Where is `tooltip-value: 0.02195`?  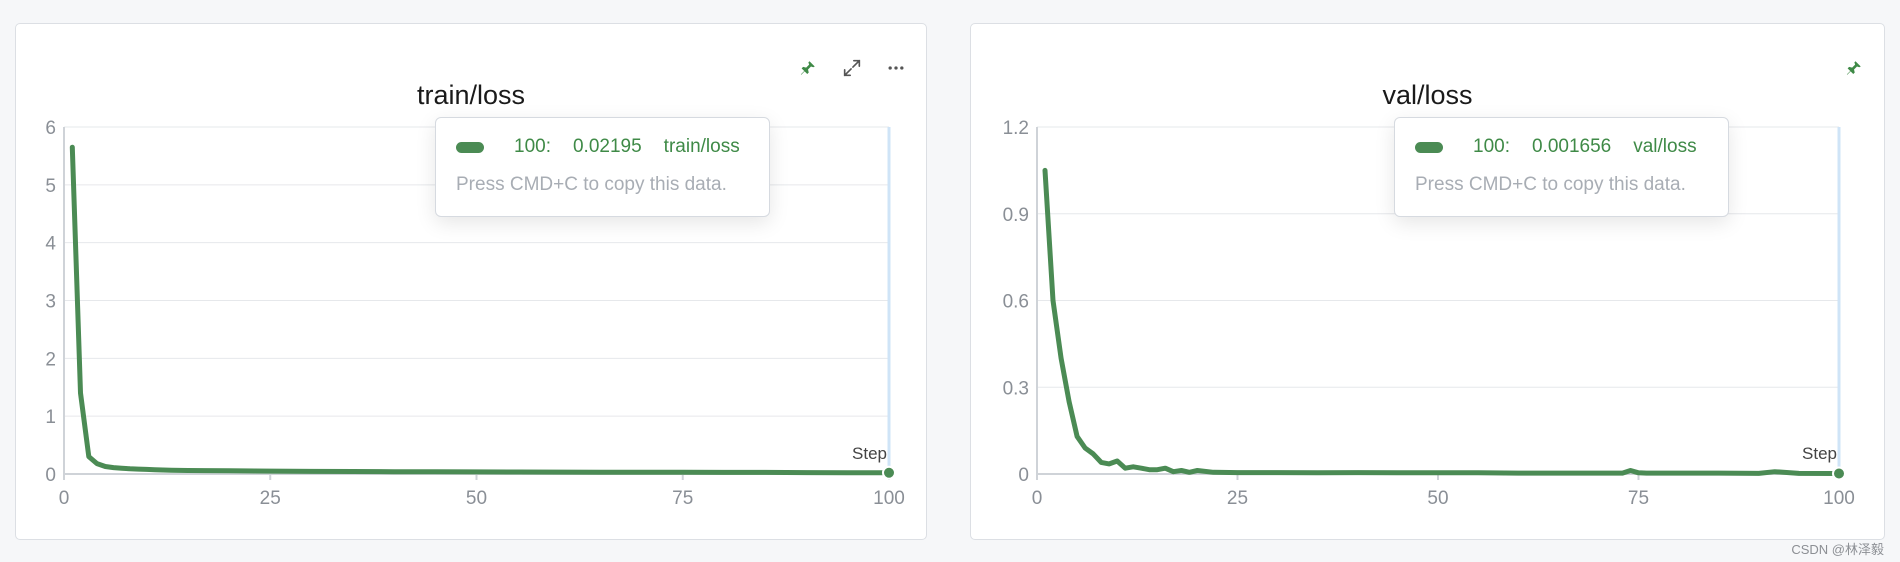 tooltip-value: 0.02195 is located at coordinates (607, 146).